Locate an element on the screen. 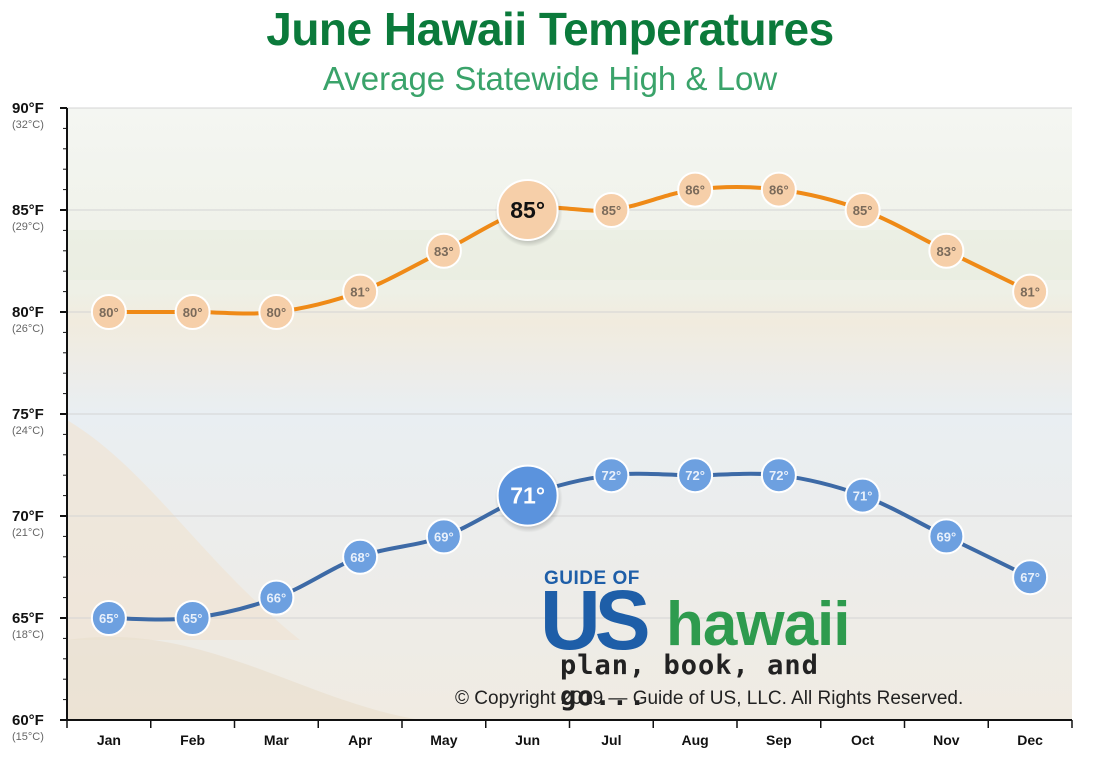  x-tick-label: Mar is located at coordinates (276, 740).